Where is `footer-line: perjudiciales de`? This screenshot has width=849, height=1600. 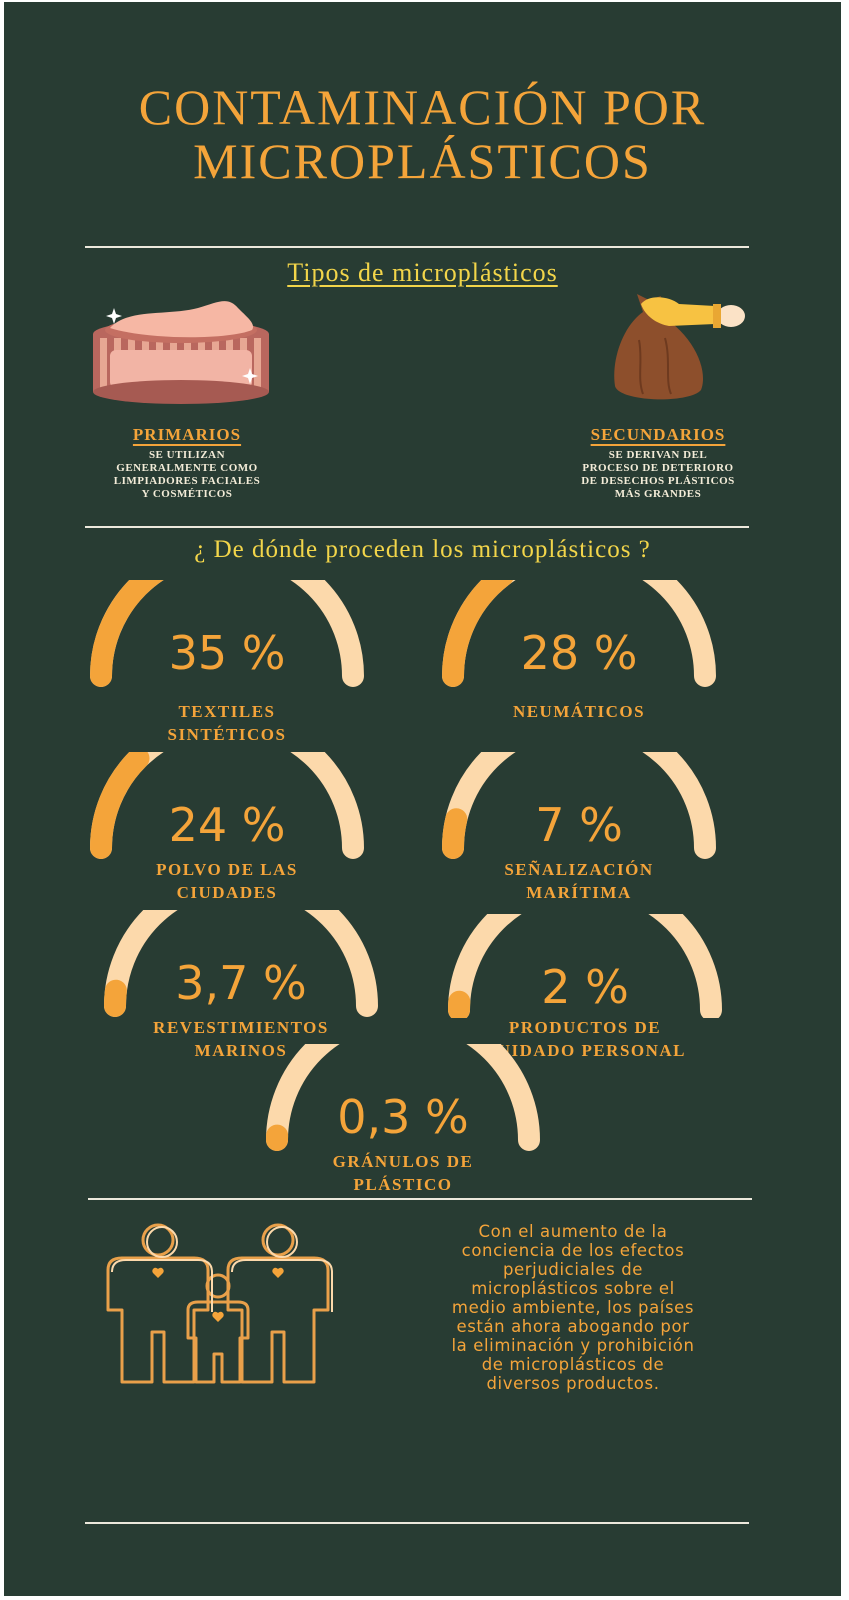 footer-line: perjudiciales de is located at coordinates (573, 1269).